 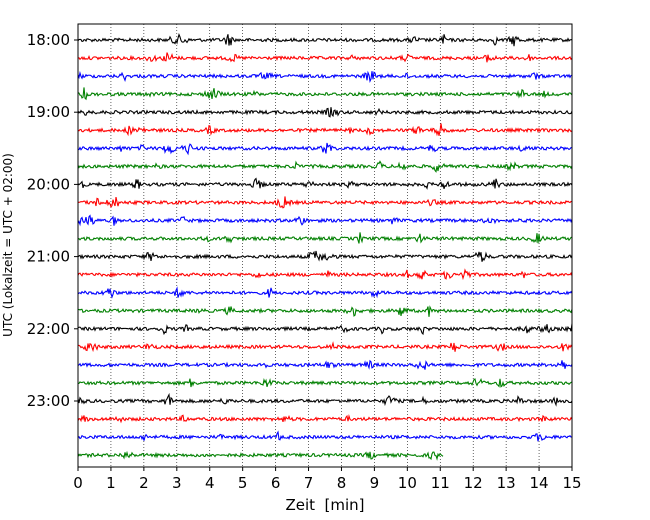 I want to click on trace-2015, so click(x=325, y=202).